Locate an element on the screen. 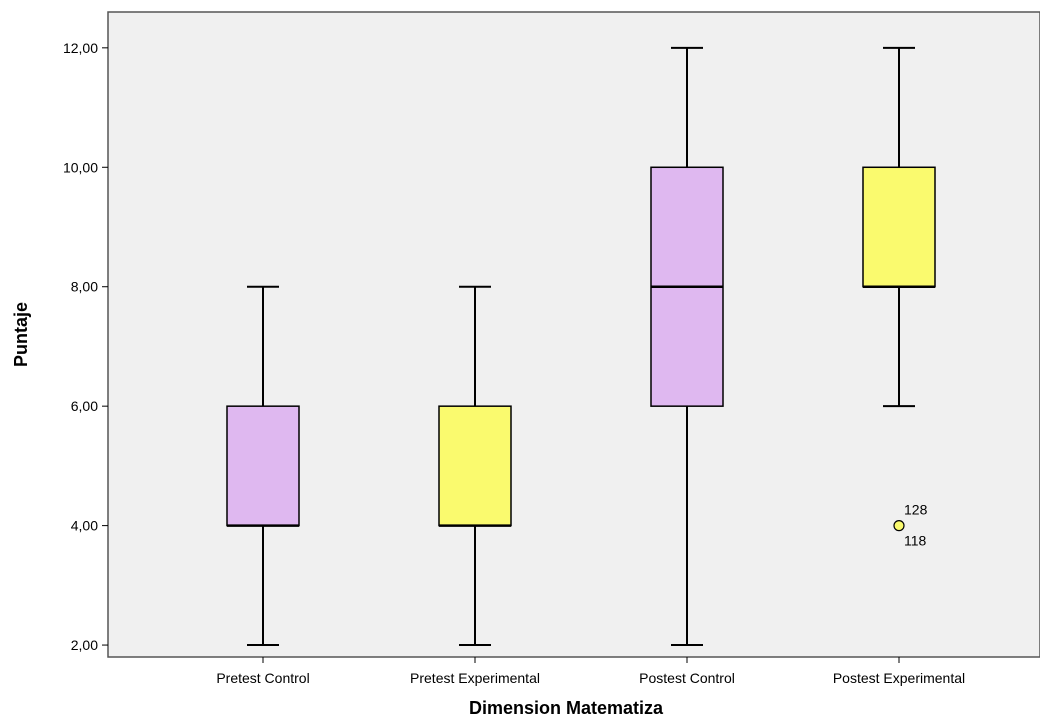 This screenshot has width=1040, height=723. y-tick-label: 6,00 is located at coordinates (84, 406).